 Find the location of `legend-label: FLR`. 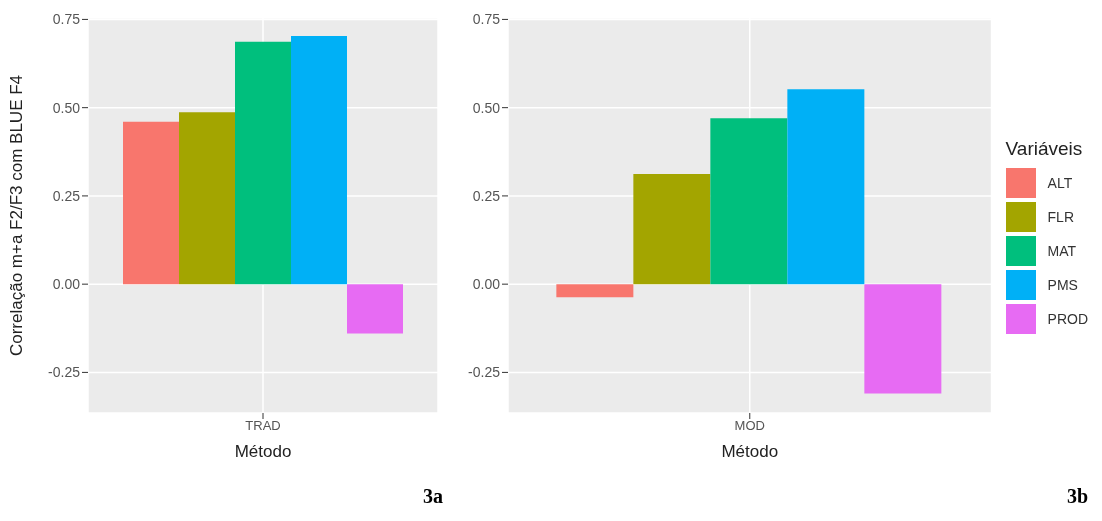

legend-label: FLR is located at coordinates (1060, 217).